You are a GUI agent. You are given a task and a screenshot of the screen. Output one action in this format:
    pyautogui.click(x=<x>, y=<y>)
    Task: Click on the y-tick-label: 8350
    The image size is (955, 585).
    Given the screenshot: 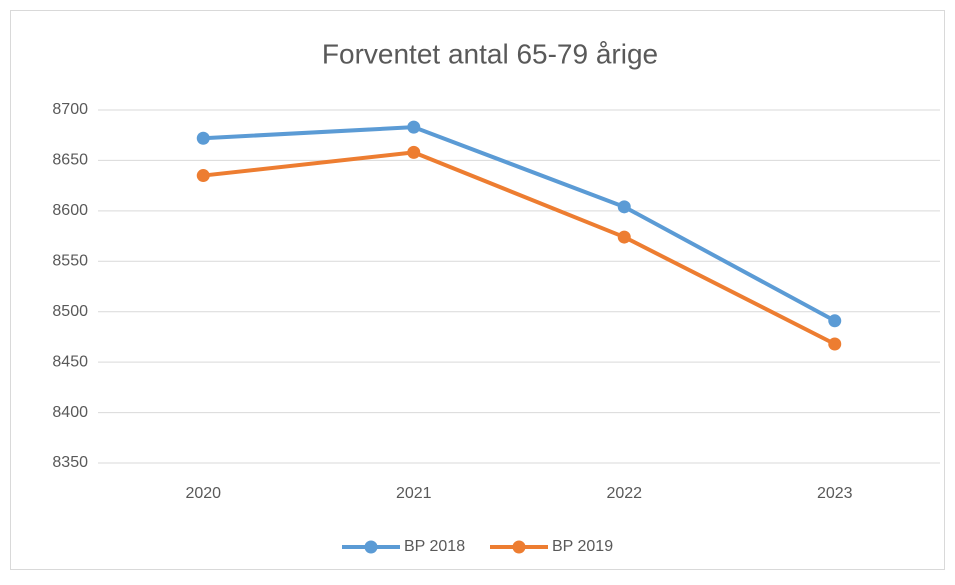 What is the action you would take?
    pyautogui.click(x=70, y=462)
    